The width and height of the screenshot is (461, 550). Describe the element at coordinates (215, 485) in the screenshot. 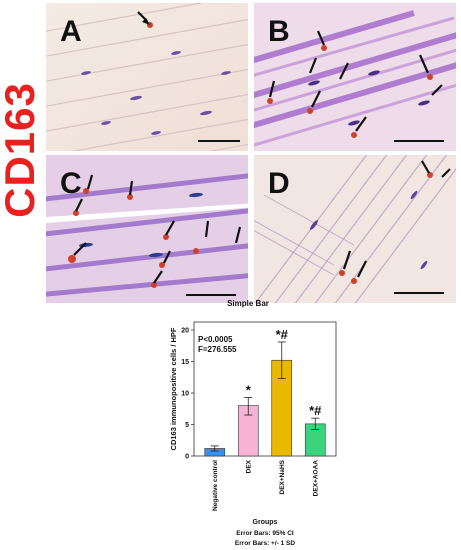

I see `category-label: Negative control` at that location.